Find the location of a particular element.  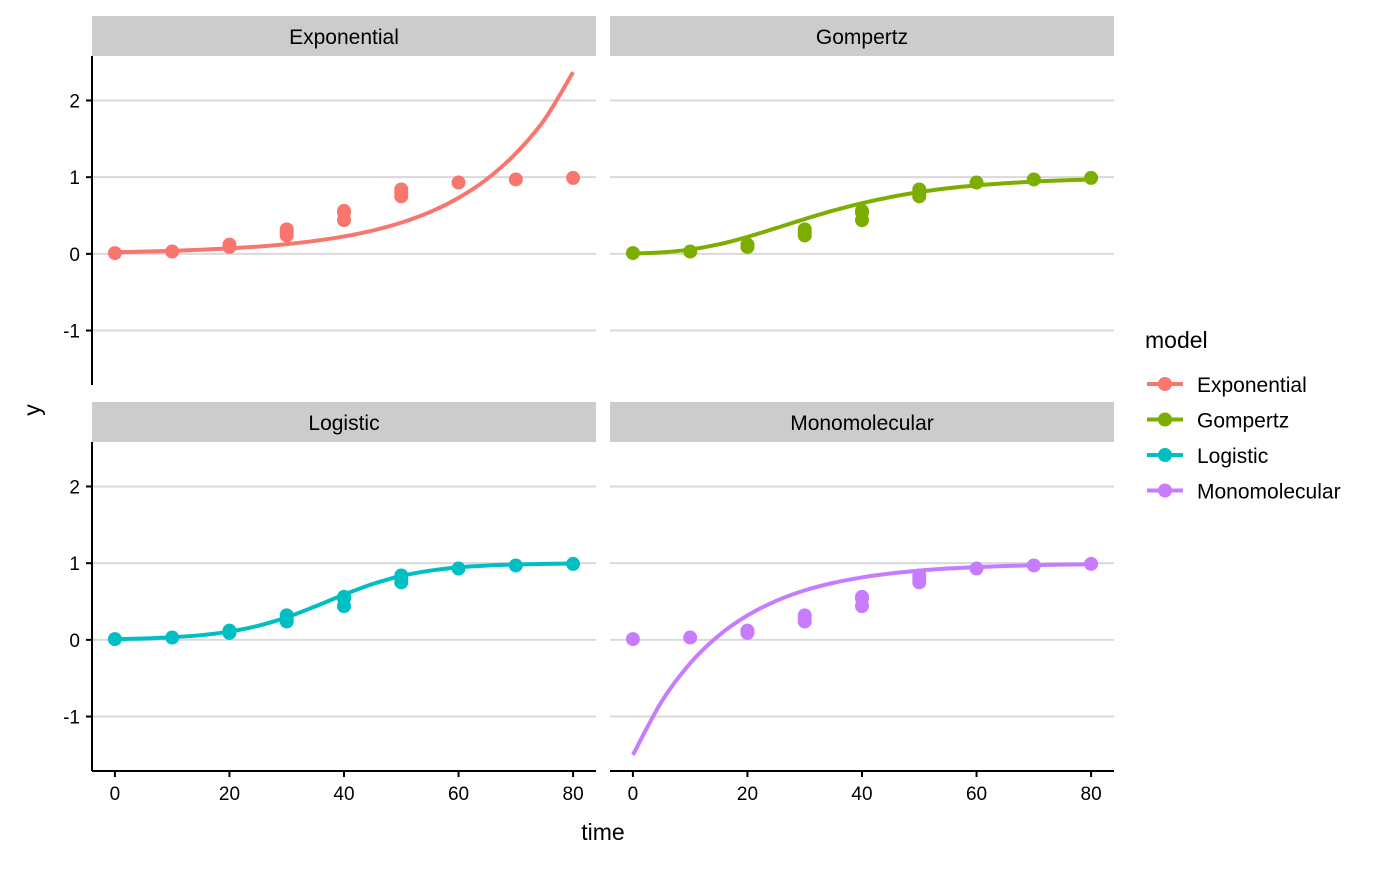

legend-label: Gompertz is located at coordinates (1243, 421).